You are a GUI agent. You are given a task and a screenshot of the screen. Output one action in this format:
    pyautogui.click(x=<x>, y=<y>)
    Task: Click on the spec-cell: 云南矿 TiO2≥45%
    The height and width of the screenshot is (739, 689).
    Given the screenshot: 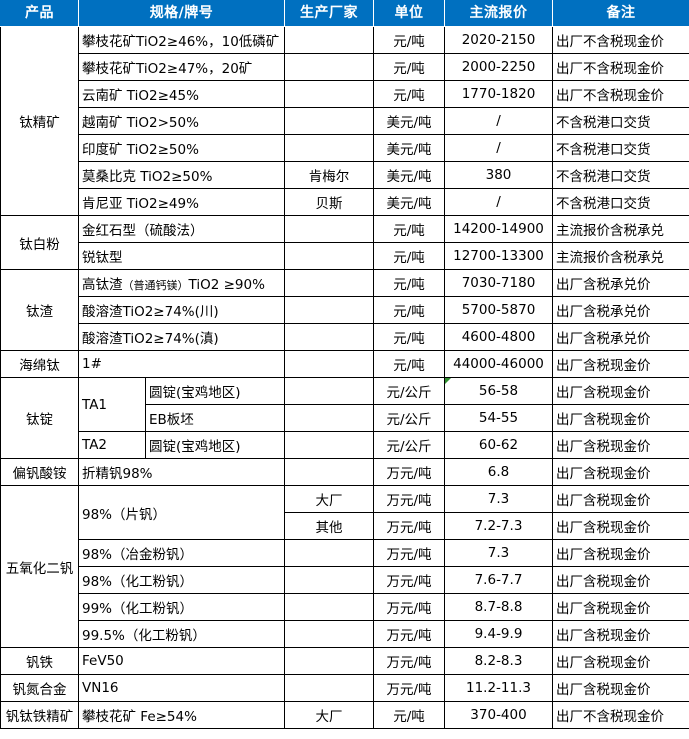 What is the action you would take?
    pyautogui.click(x=181, y=94)
    